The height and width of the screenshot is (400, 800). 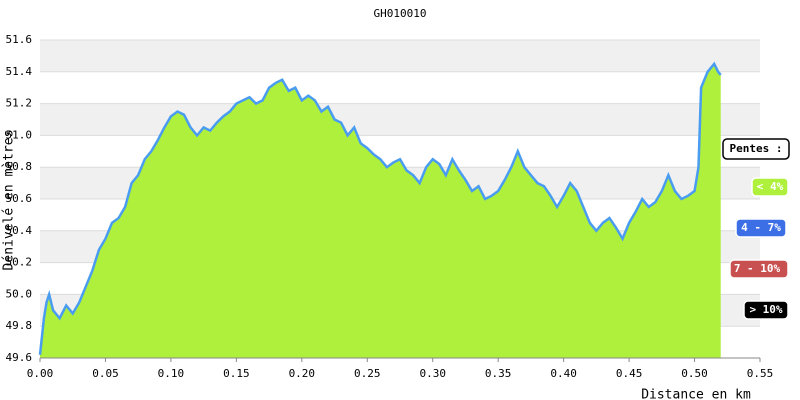 What do you see at coordinates (19, 71) in the screenshot?
I see `y-tick-label: 51.4` at bounding box center [19, 71].